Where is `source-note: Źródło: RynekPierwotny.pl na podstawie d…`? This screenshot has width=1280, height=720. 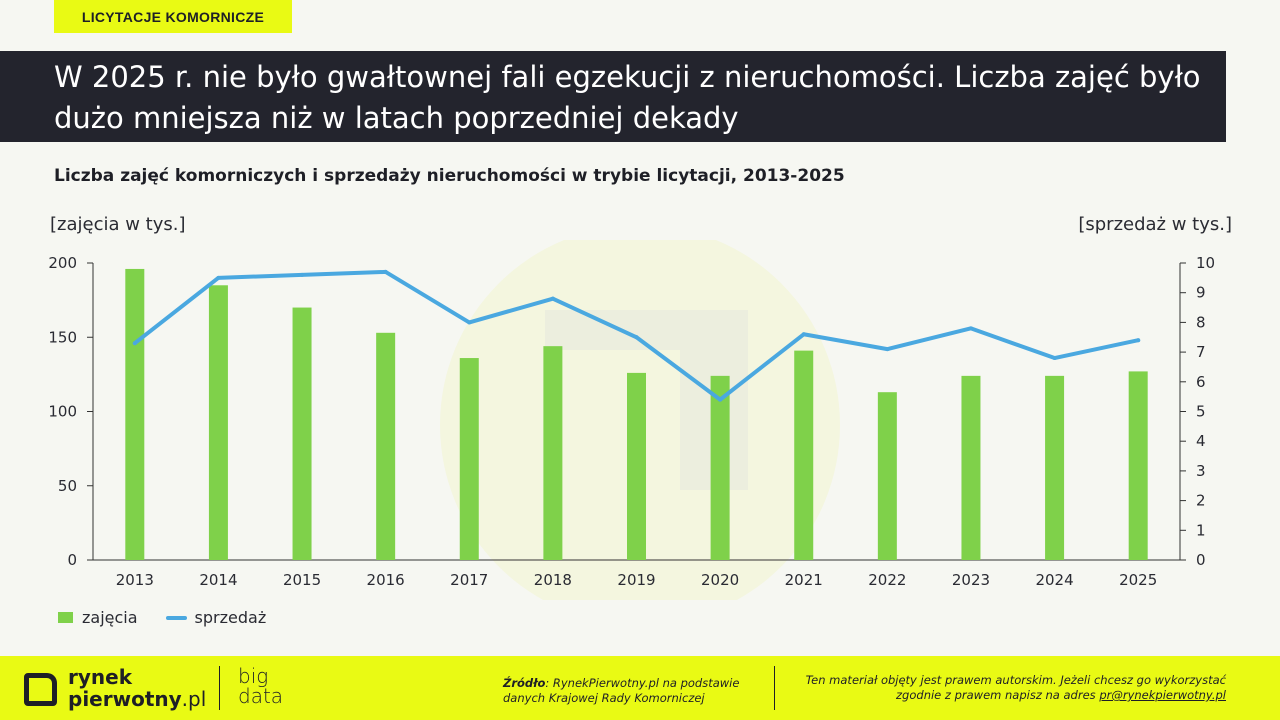
source-note: Źródło: RynekPierwotny.pl na podstawie d… is located at coordinates (621, 690).